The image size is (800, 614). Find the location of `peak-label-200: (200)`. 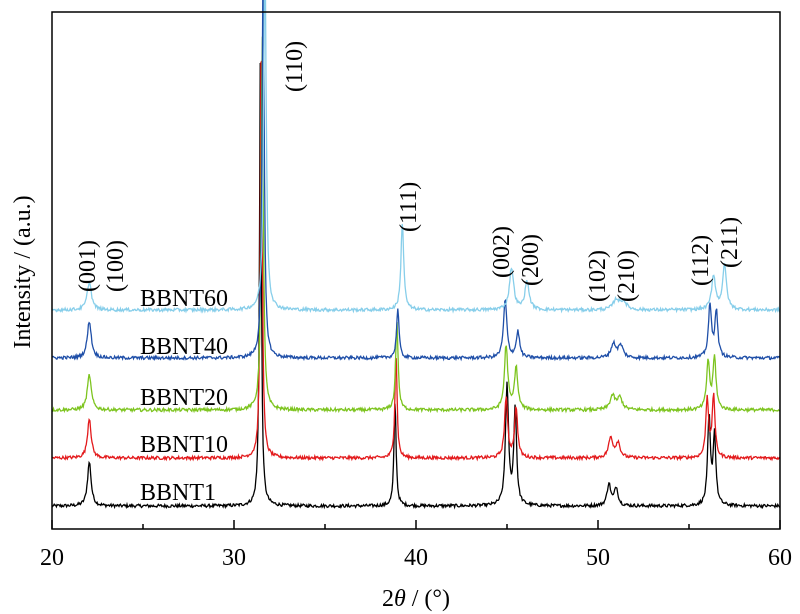

peak-label-200: (200) is located at coordinates (531, 260).